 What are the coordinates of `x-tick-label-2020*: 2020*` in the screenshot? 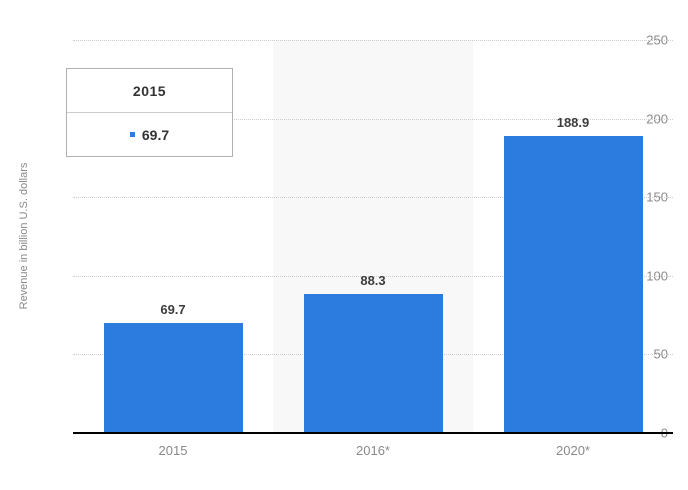 It's located at (573, 450).